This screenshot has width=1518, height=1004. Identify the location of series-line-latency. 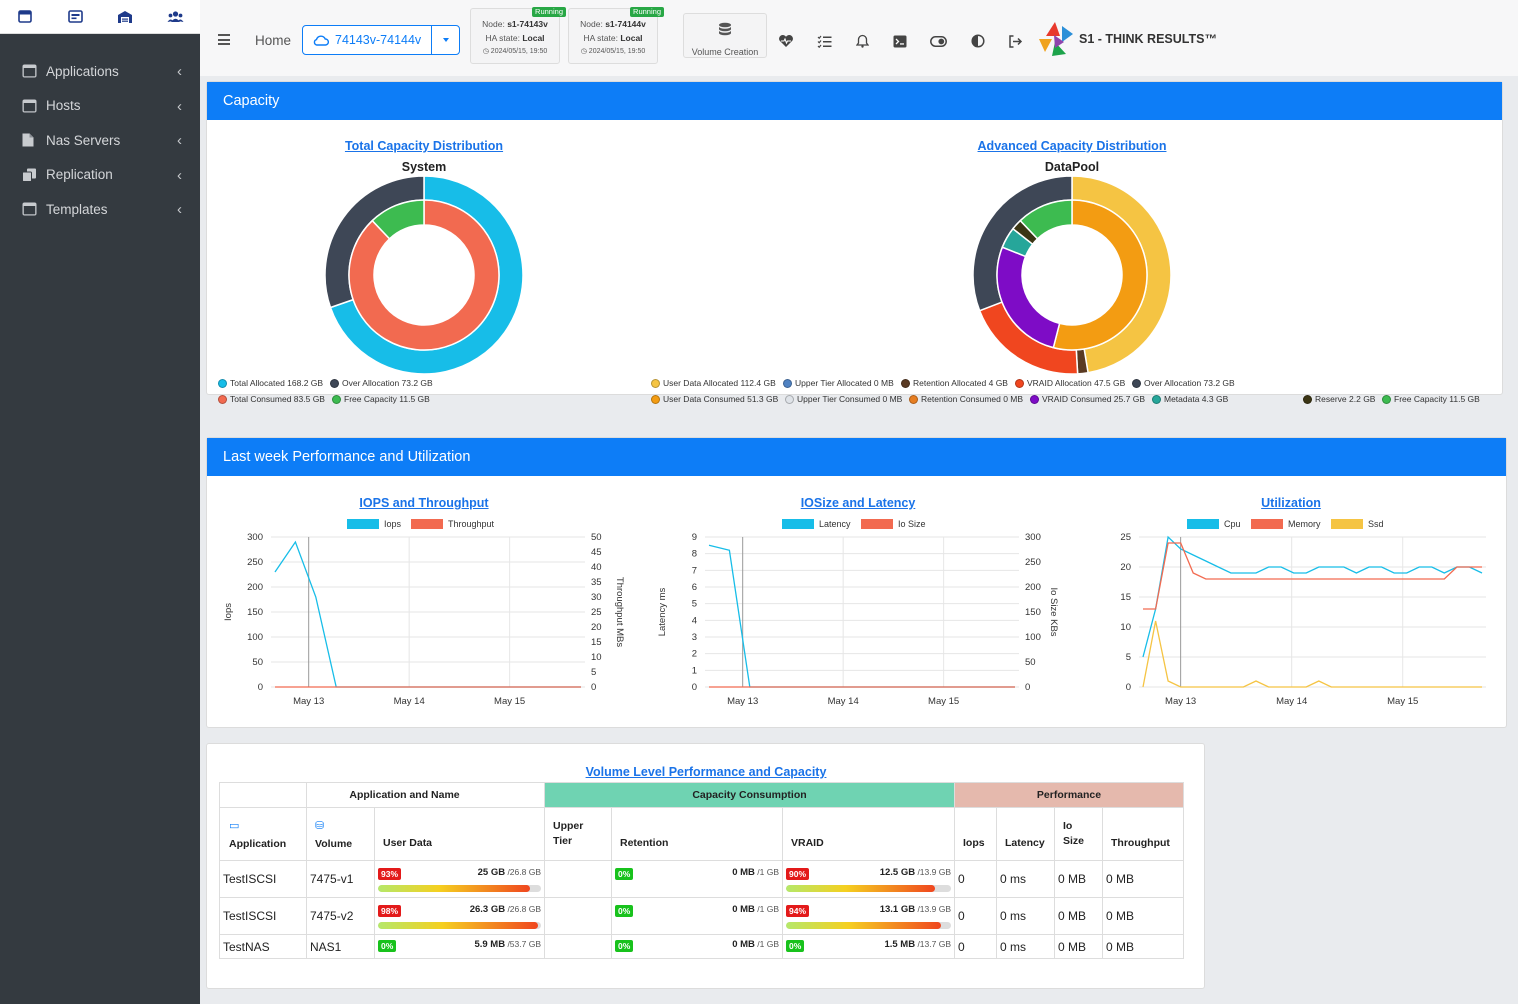
(861, 616).